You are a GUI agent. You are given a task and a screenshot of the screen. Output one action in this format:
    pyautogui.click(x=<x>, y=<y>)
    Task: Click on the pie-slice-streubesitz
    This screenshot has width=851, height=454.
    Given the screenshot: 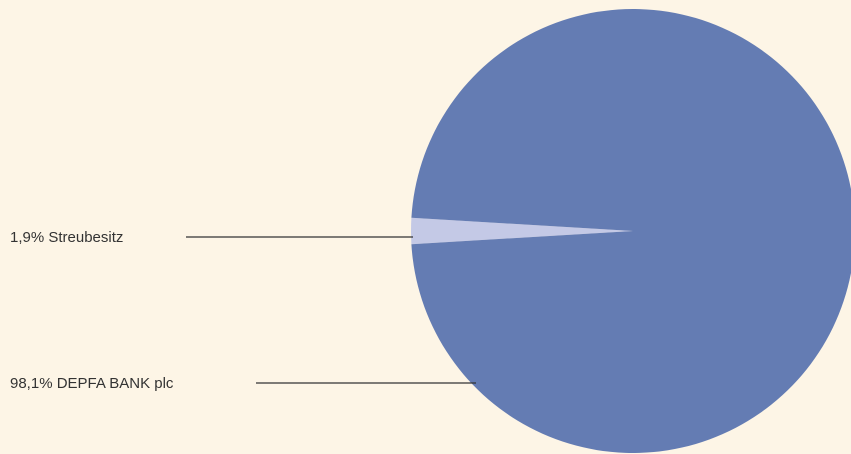 What is the action you would take?
    pyautogui.click(x=521, y=231)
    